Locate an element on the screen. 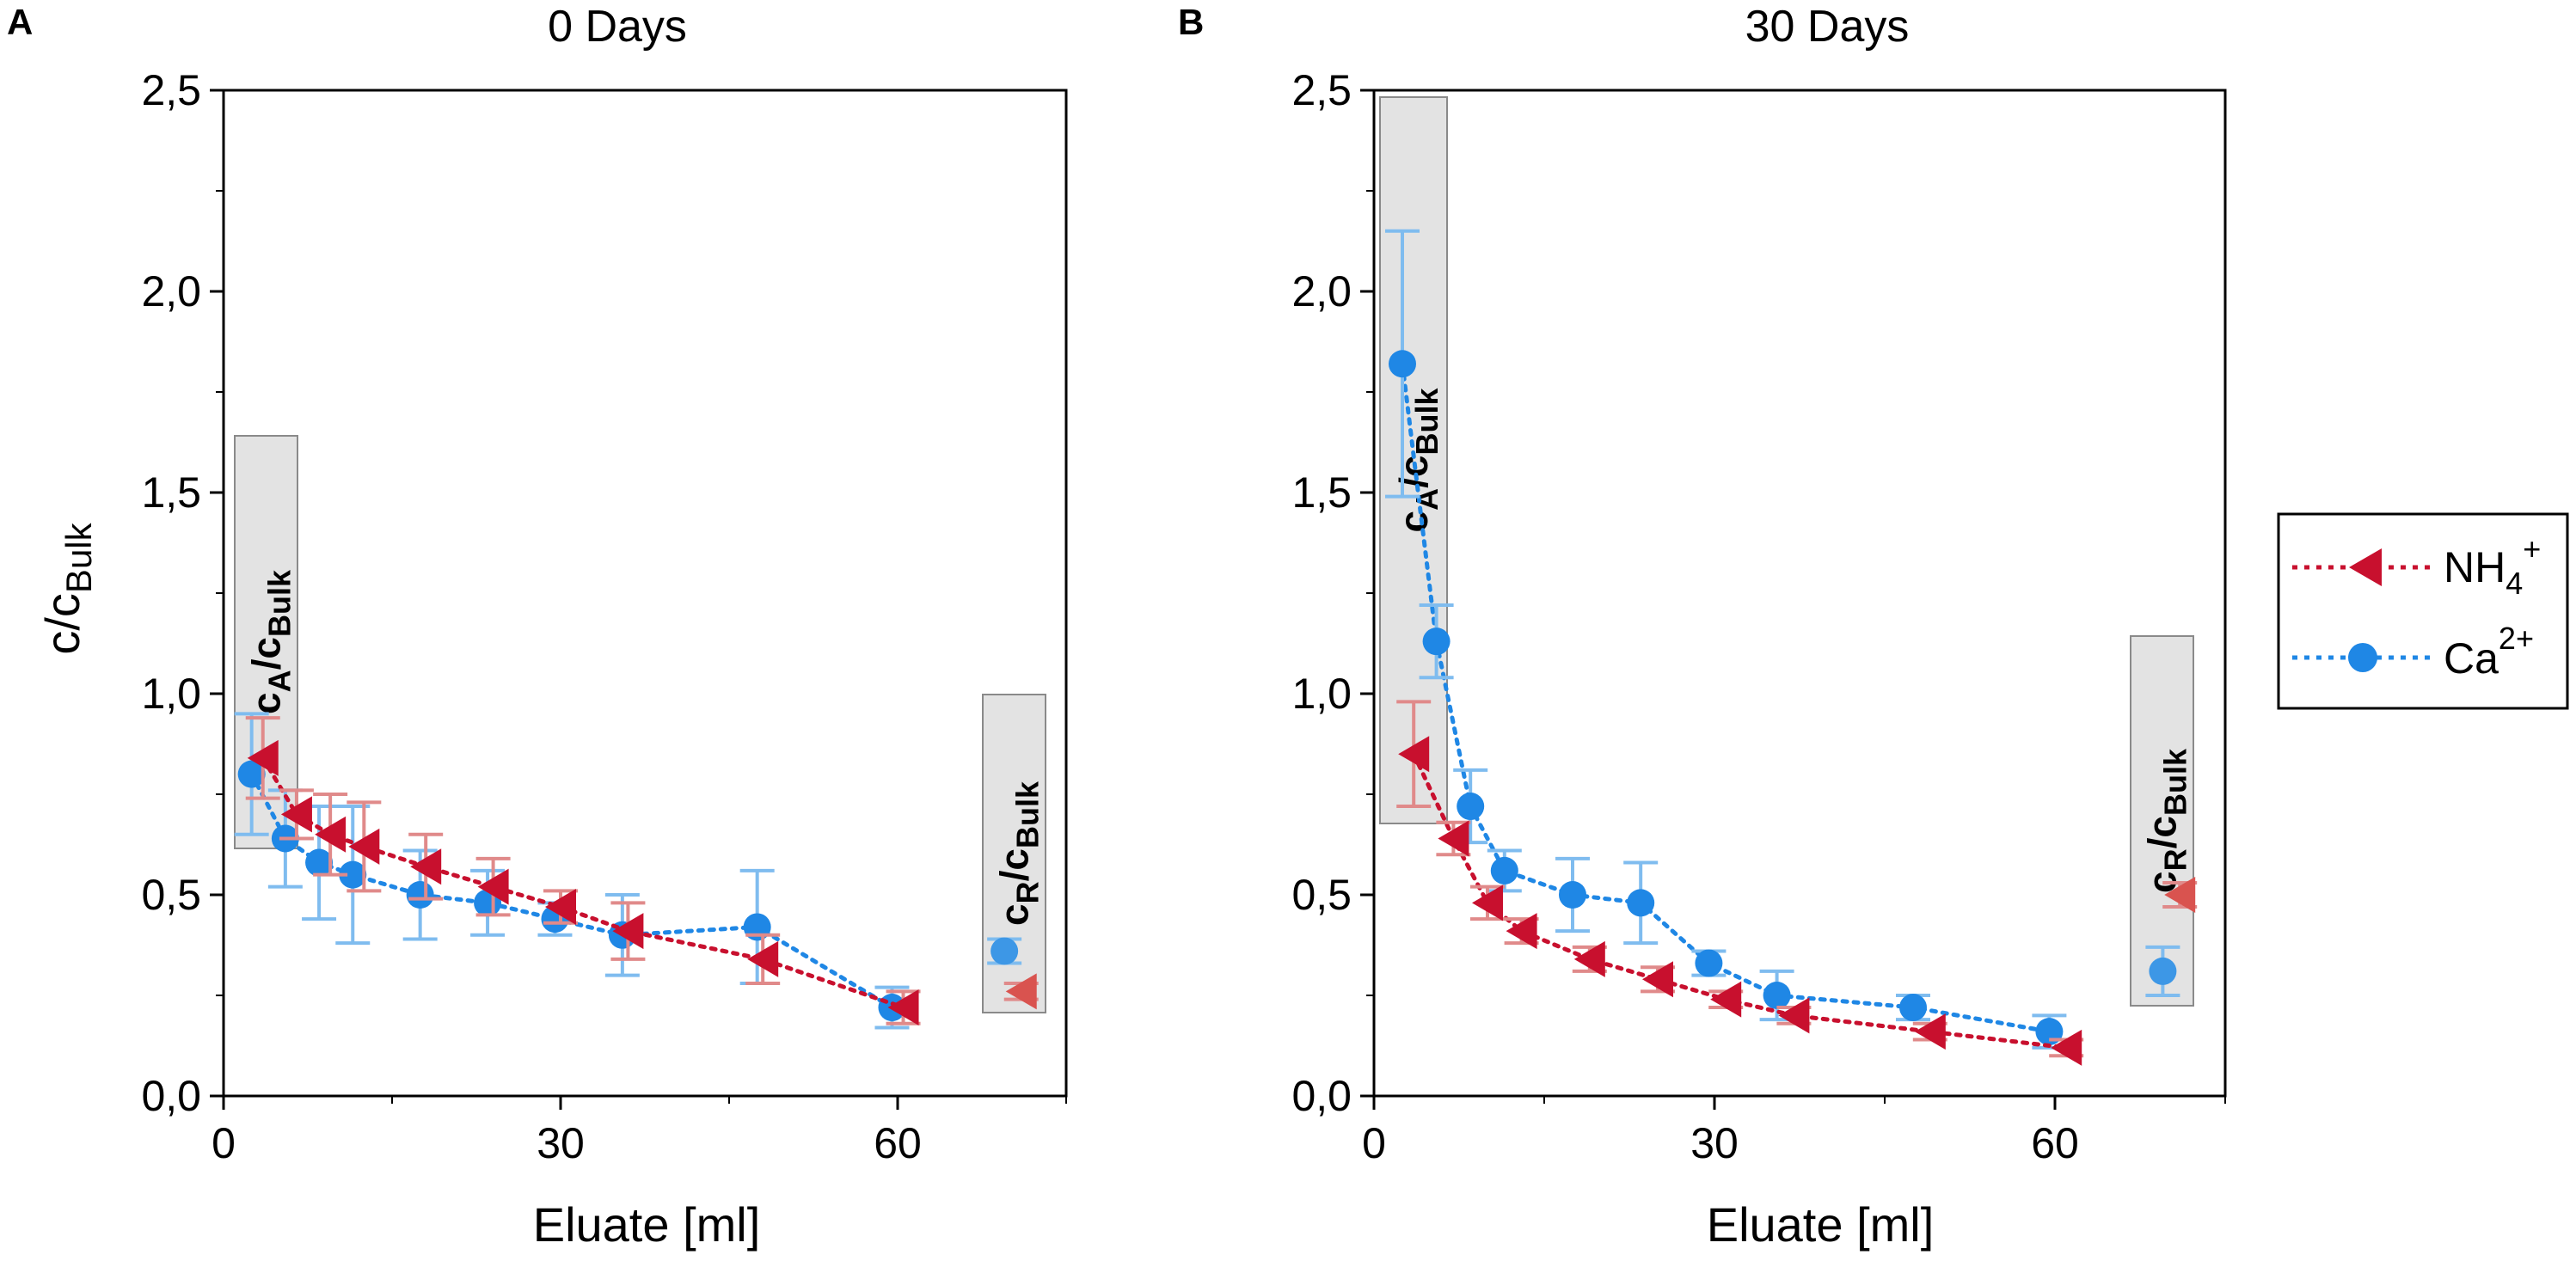 This screenshot has width=2576, height=1261. legend-frame is located at coordinates (2423, 611).